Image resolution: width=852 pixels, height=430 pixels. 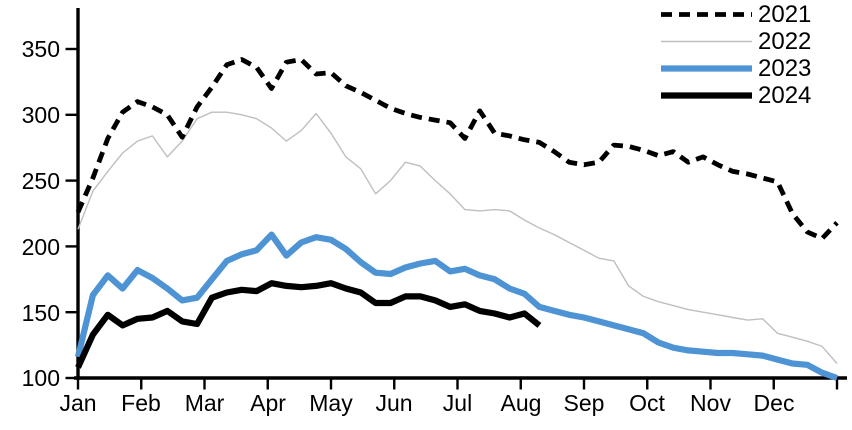 What do you see at coordinates (141, 403) in the screenshot?
I see `x-axis-label: Feb` at bounding box center [141, 403].